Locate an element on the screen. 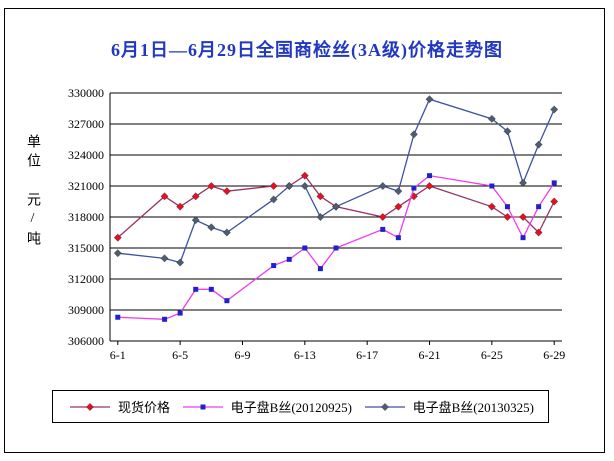 The image size is (614, 461). chart-legend: 现货价格 电子盘B丝(20120925) 电子盘B丝(20130325) is located at coordinates (300, 406).